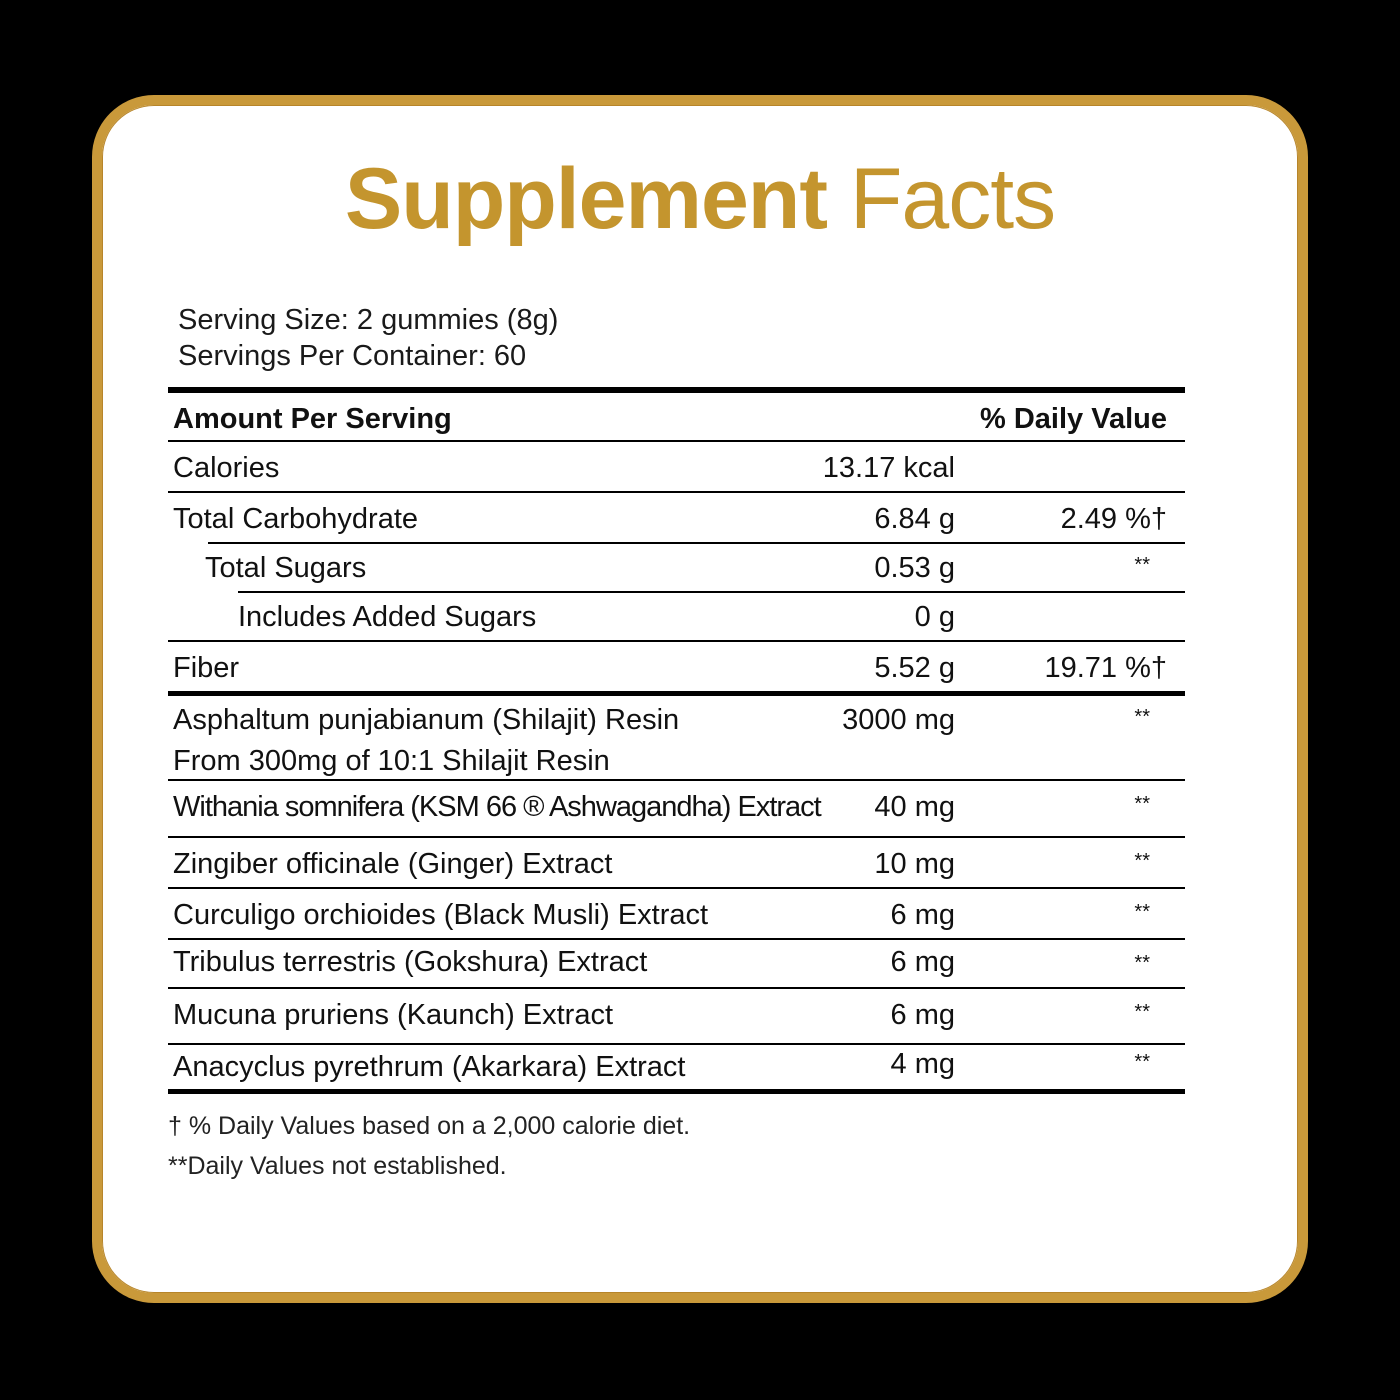 This screenshot has width=1400, height=1400. Describe the element at coordinates (206, 668) in the screenshot. I see `row-name: Fiber` at that location.